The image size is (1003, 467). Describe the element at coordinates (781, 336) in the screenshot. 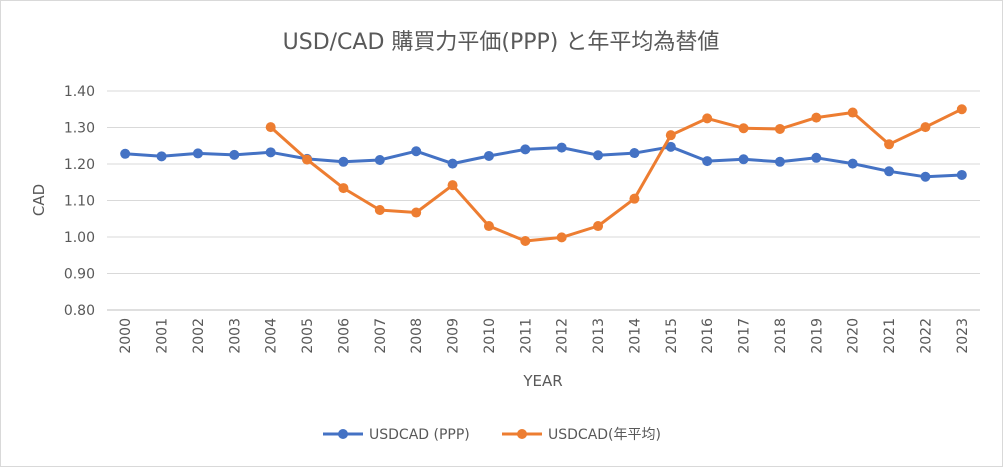

I see `x-tick-label: 2018` at that location.